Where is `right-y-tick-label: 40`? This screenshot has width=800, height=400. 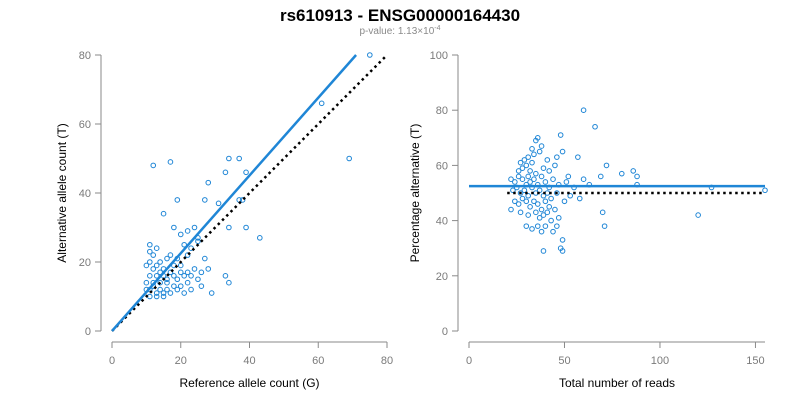 right-y-tick-label: 40 is located at coordinates (442, 222).